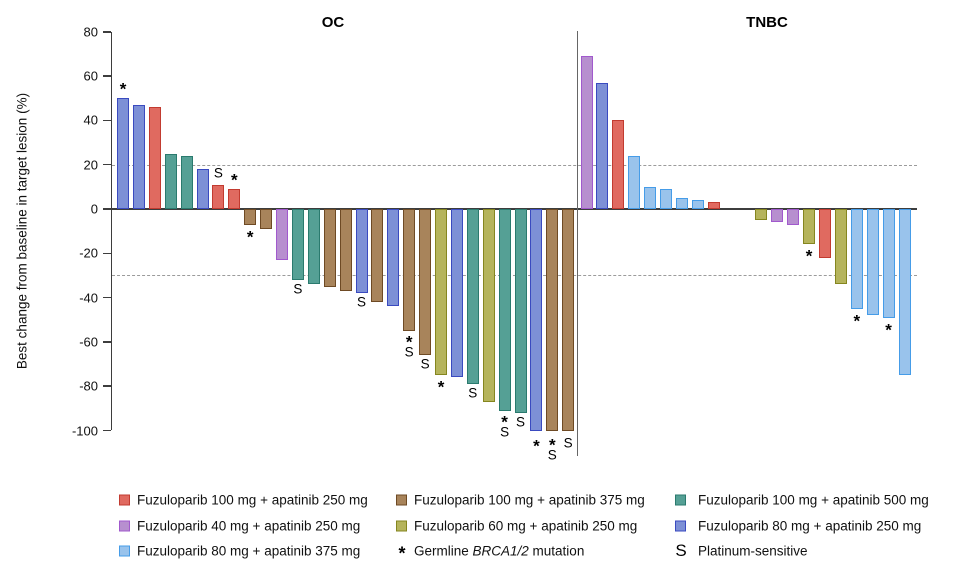 This screenshot has width=976, height=578. Describe the element at coordinates (249, 526) in the screenshot. I see `legend-label: Fuzuloparib 40 mg + apatinib 250 mg` at that location.